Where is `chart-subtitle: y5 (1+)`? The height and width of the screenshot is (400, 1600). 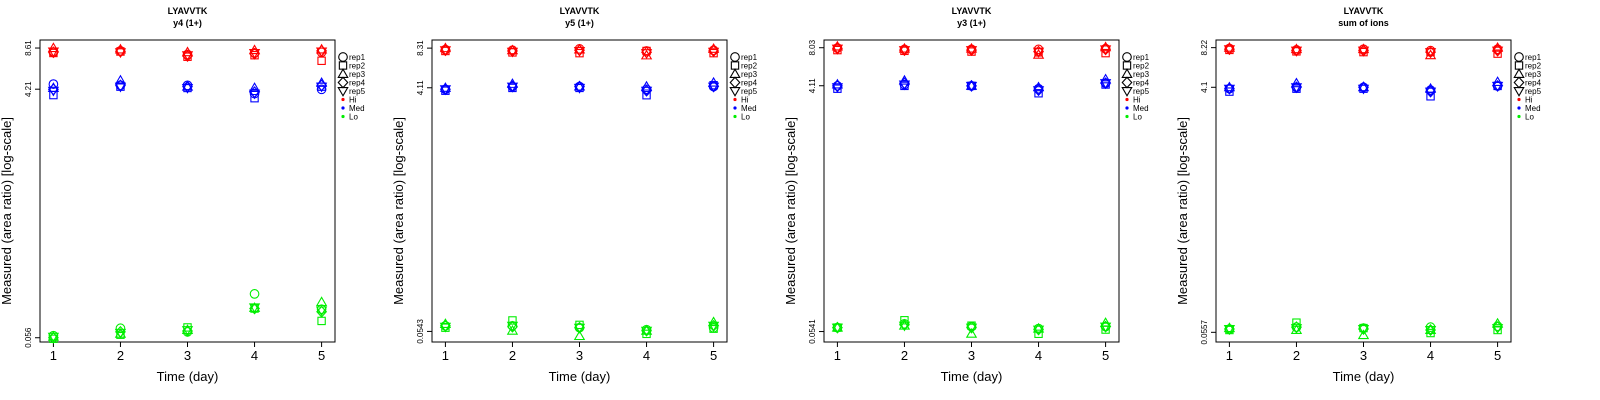
chart-subtitle: y5 (1+) is located at coordinates (579, 23).